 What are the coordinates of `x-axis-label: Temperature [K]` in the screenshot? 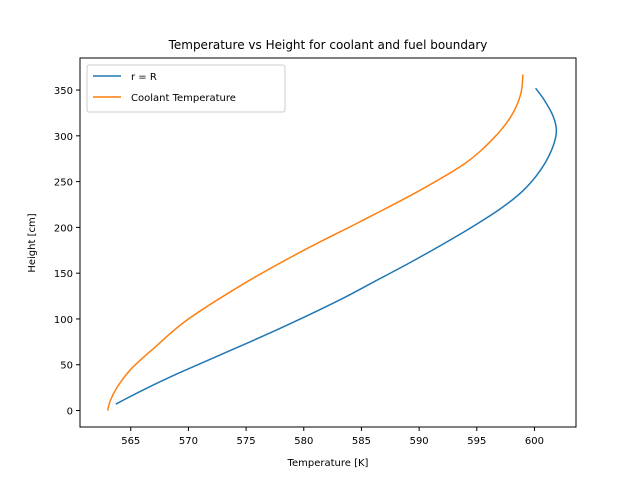 It's located at (328, 463).